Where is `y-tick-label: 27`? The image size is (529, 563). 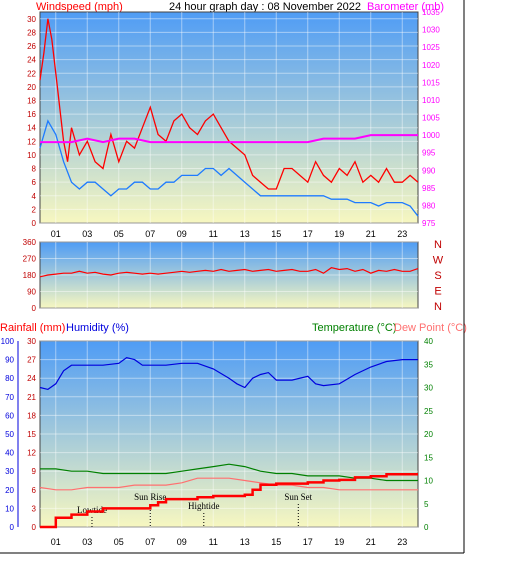 y-tick-label: 27 is located at coordinates (31, 360).